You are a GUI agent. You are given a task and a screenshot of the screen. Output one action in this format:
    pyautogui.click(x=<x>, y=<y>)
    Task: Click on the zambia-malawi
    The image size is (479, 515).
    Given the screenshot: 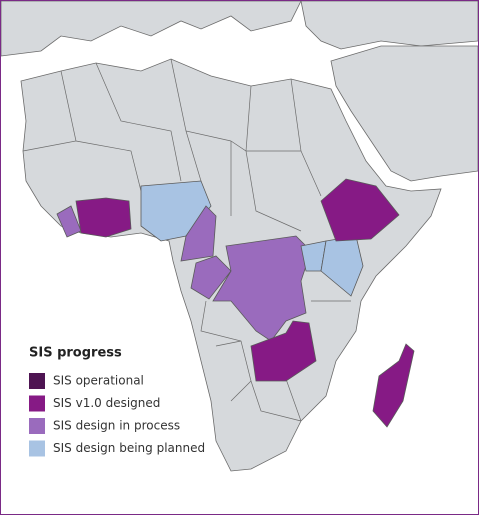 What is the action you would take?
    pyautogui.click(x=283, y=351)
    